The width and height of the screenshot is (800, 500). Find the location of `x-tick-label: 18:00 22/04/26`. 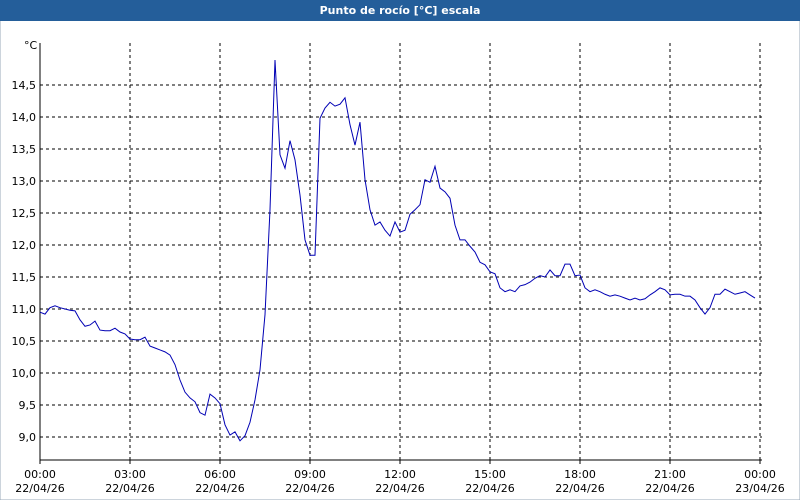

x-tick-label: 18:00 22/04/26 is located at coordinates (579, 481).